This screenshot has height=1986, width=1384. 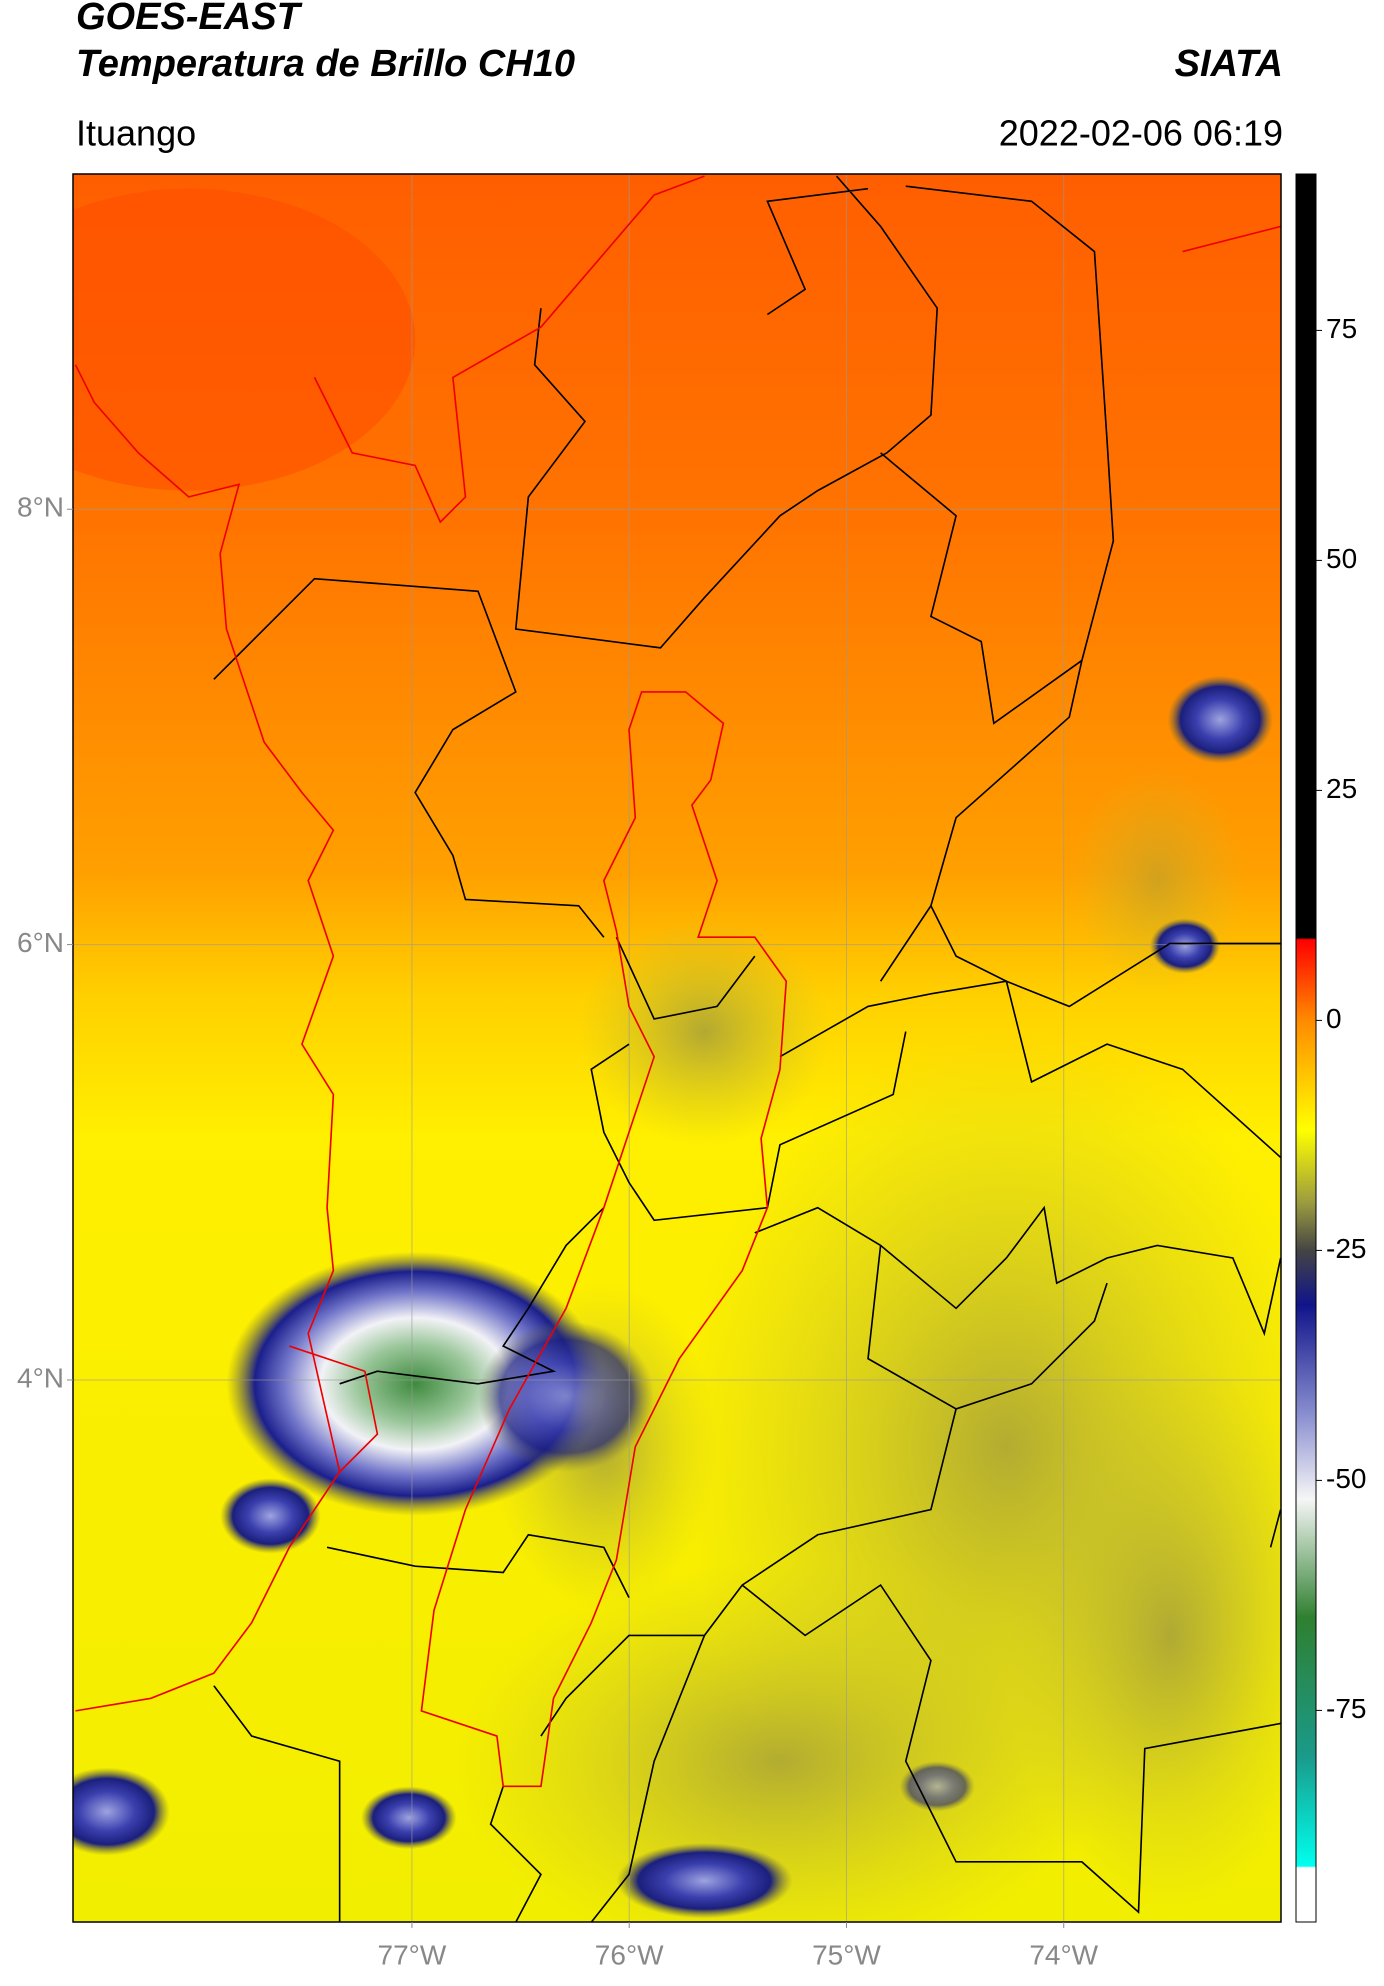 What do you see at coordinates (136, 133) in the screenshot?
I see `location: Ituango` at bounding box center [136, 133].